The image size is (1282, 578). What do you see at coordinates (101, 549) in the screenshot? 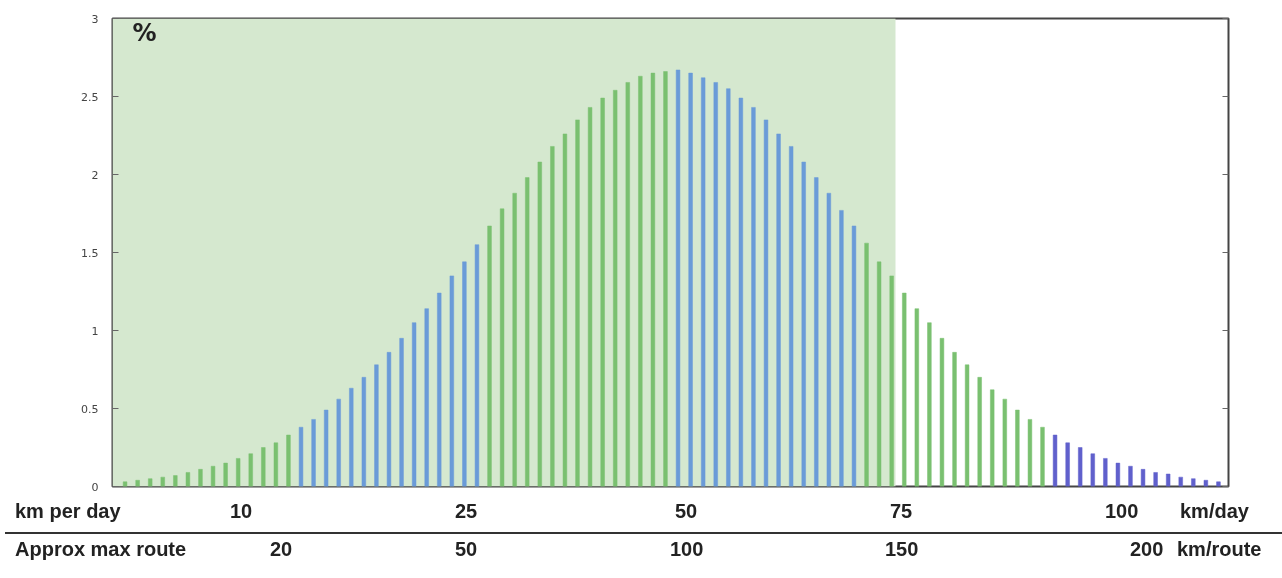
I see `text: Approx max route` at bounding box center [101, 549].